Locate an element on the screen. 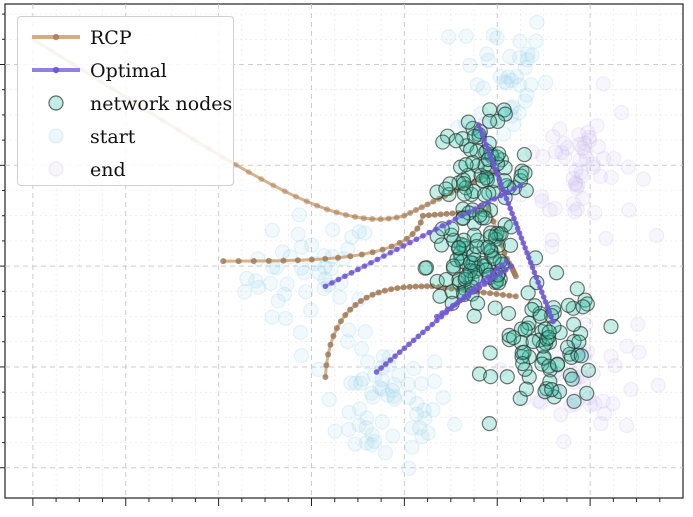 This screenshot has width=693, height=517. legend-label: network nodes is located at coordinates (161, 104).